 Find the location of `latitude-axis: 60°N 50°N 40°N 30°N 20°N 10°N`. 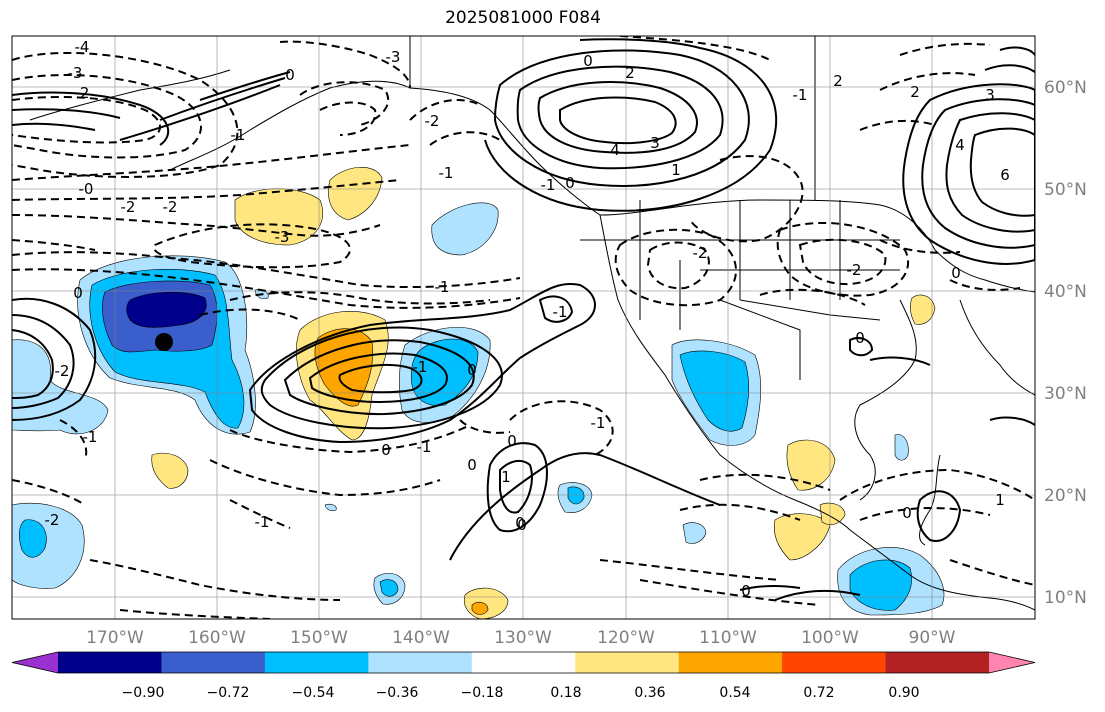

latitude-axis: 60°N 50°N 40°N 30°N 20°N 10°N is located at coordinates (1065, 343).